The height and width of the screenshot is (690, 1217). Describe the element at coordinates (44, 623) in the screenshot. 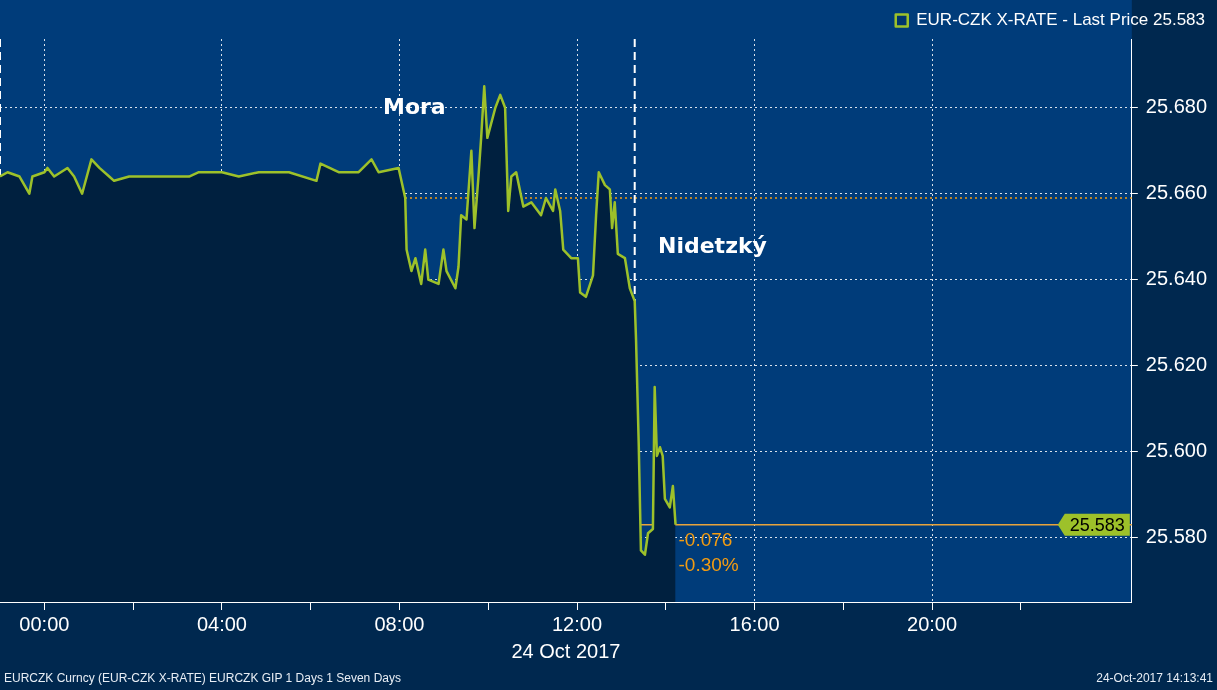

I see `x-tick-label: 00:00` at that location.